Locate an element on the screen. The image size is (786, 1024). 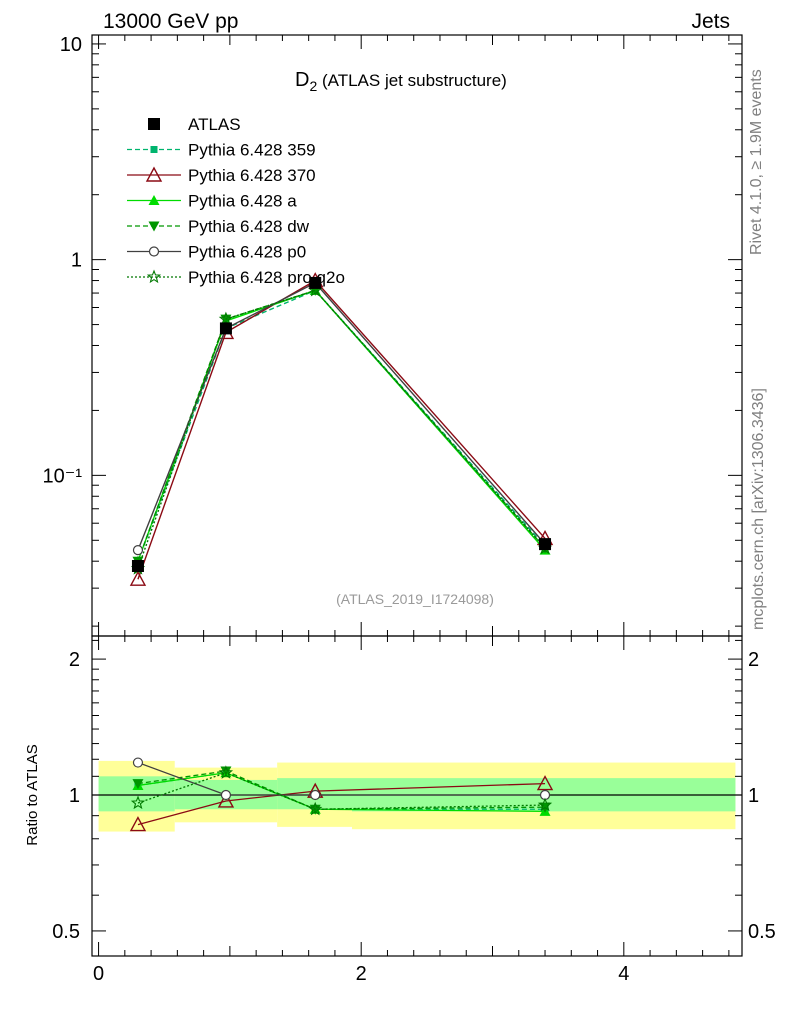
ratio-y-tick-label-right: 1 is located at coordinates (753, 796).